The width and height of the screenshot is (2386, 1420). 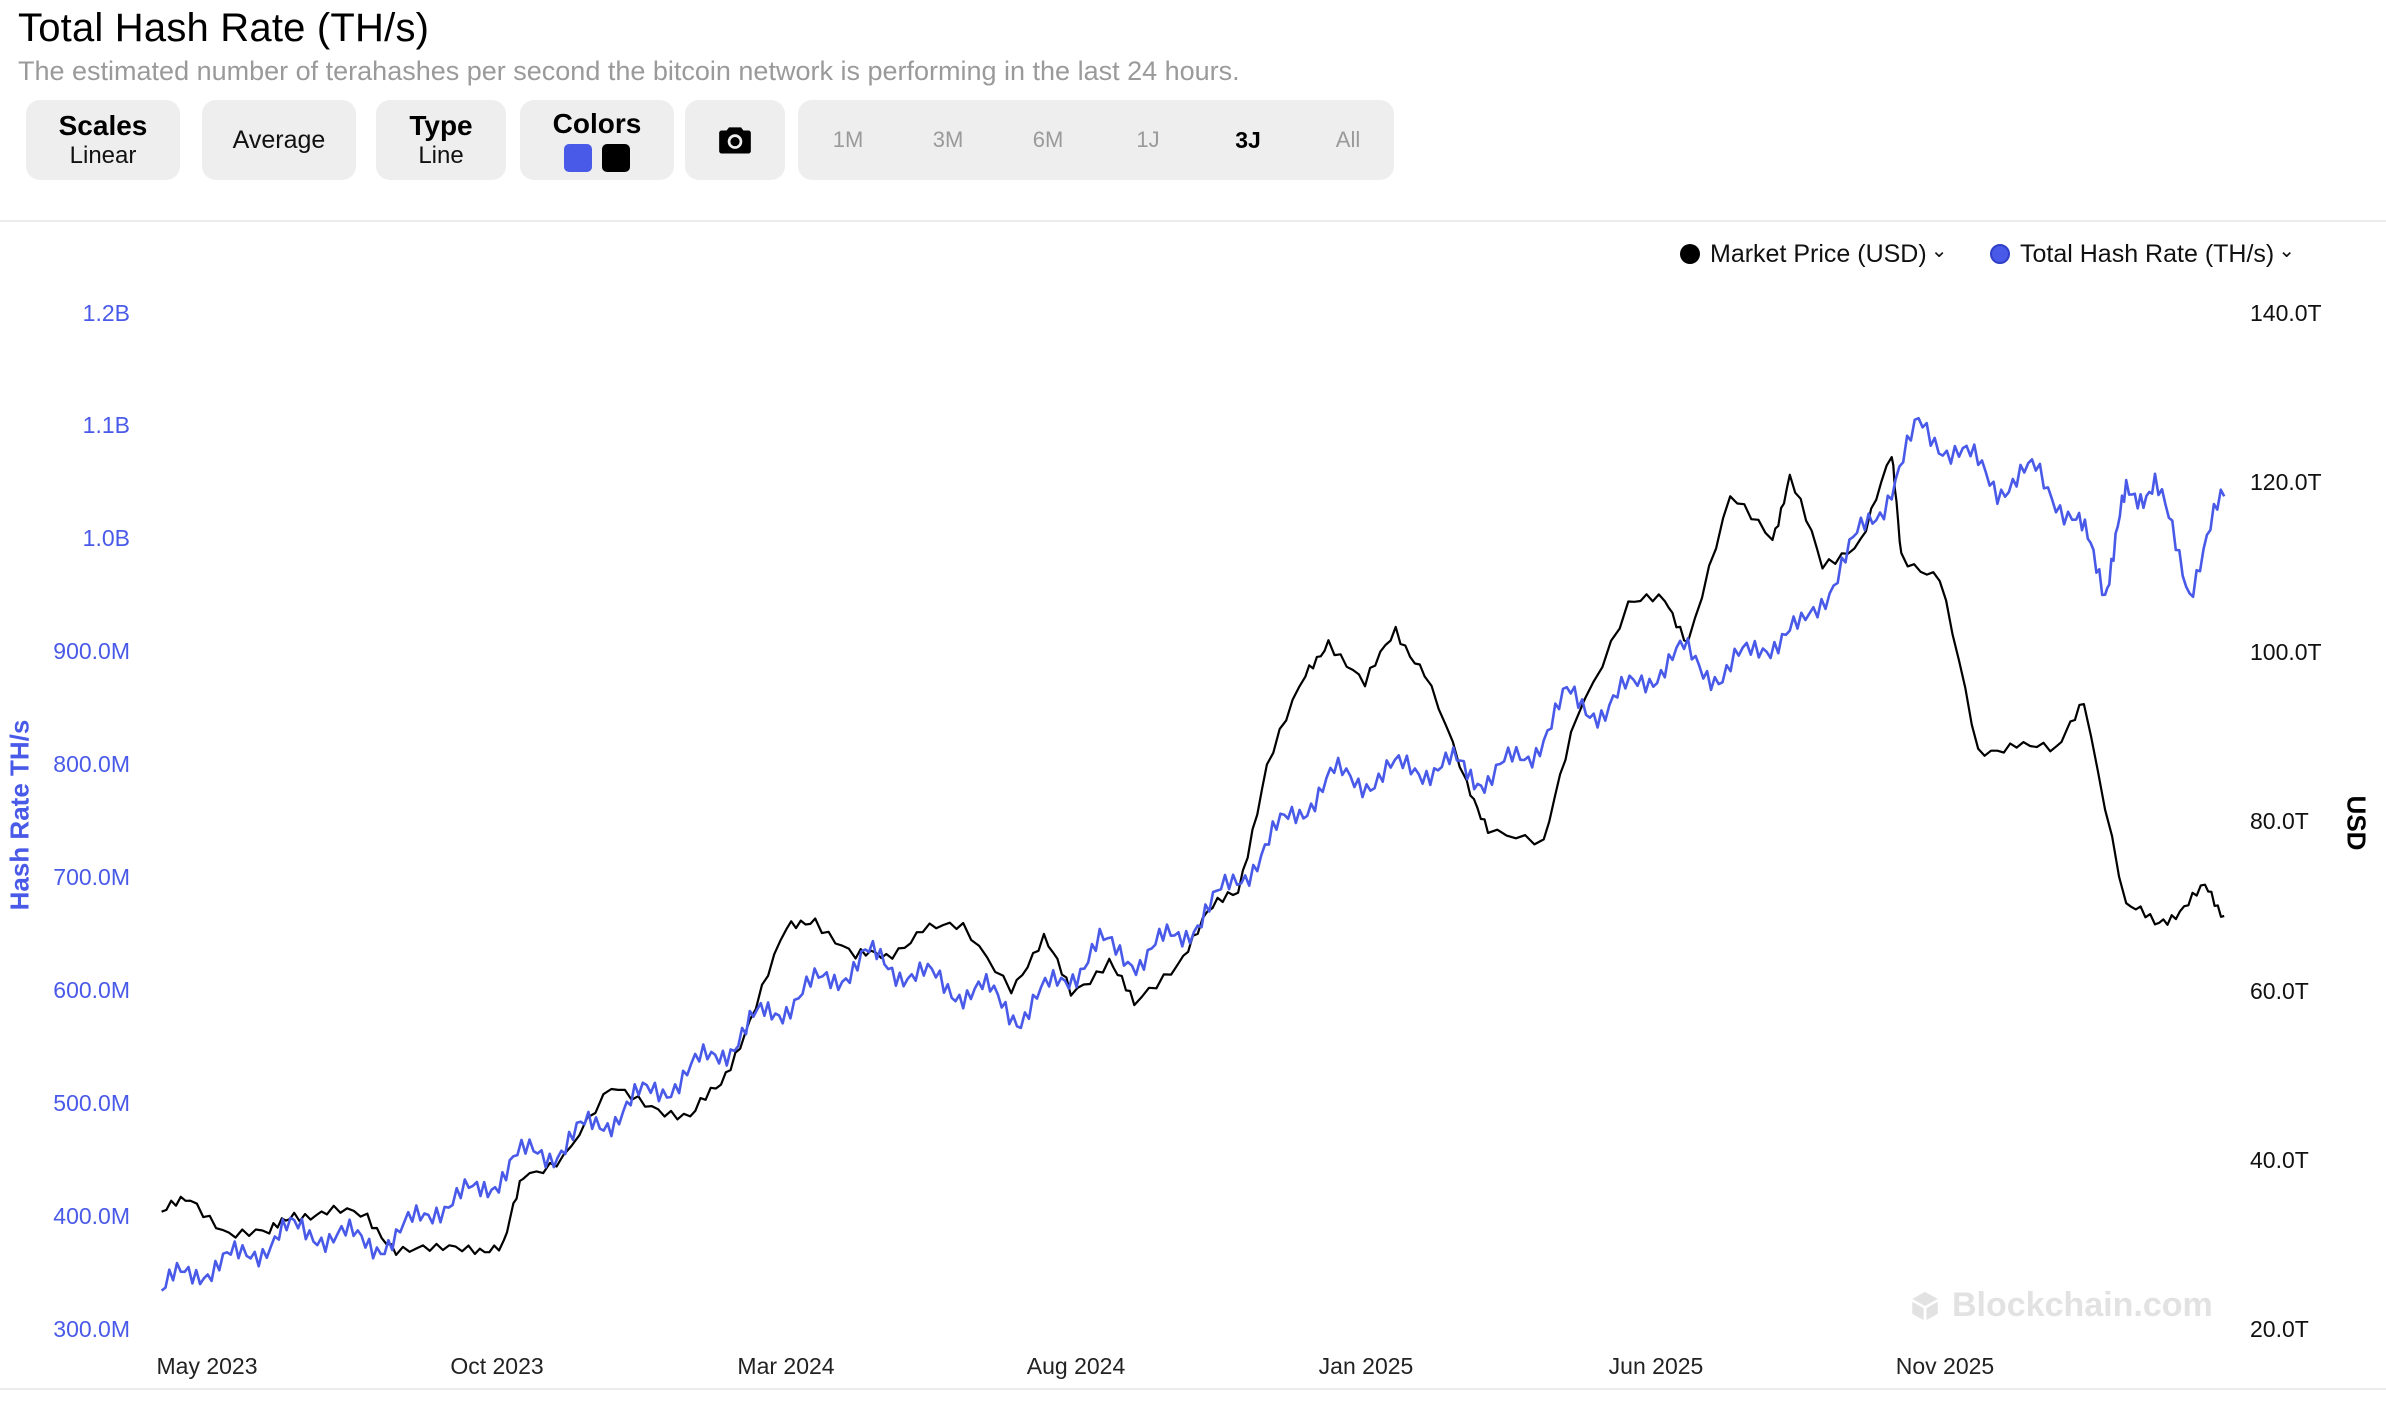 What do you see at coordinates (91, 1103) in the screenshot?
I see `y-left-tick-label: 500.0M` at bounding box center [91, 1103].